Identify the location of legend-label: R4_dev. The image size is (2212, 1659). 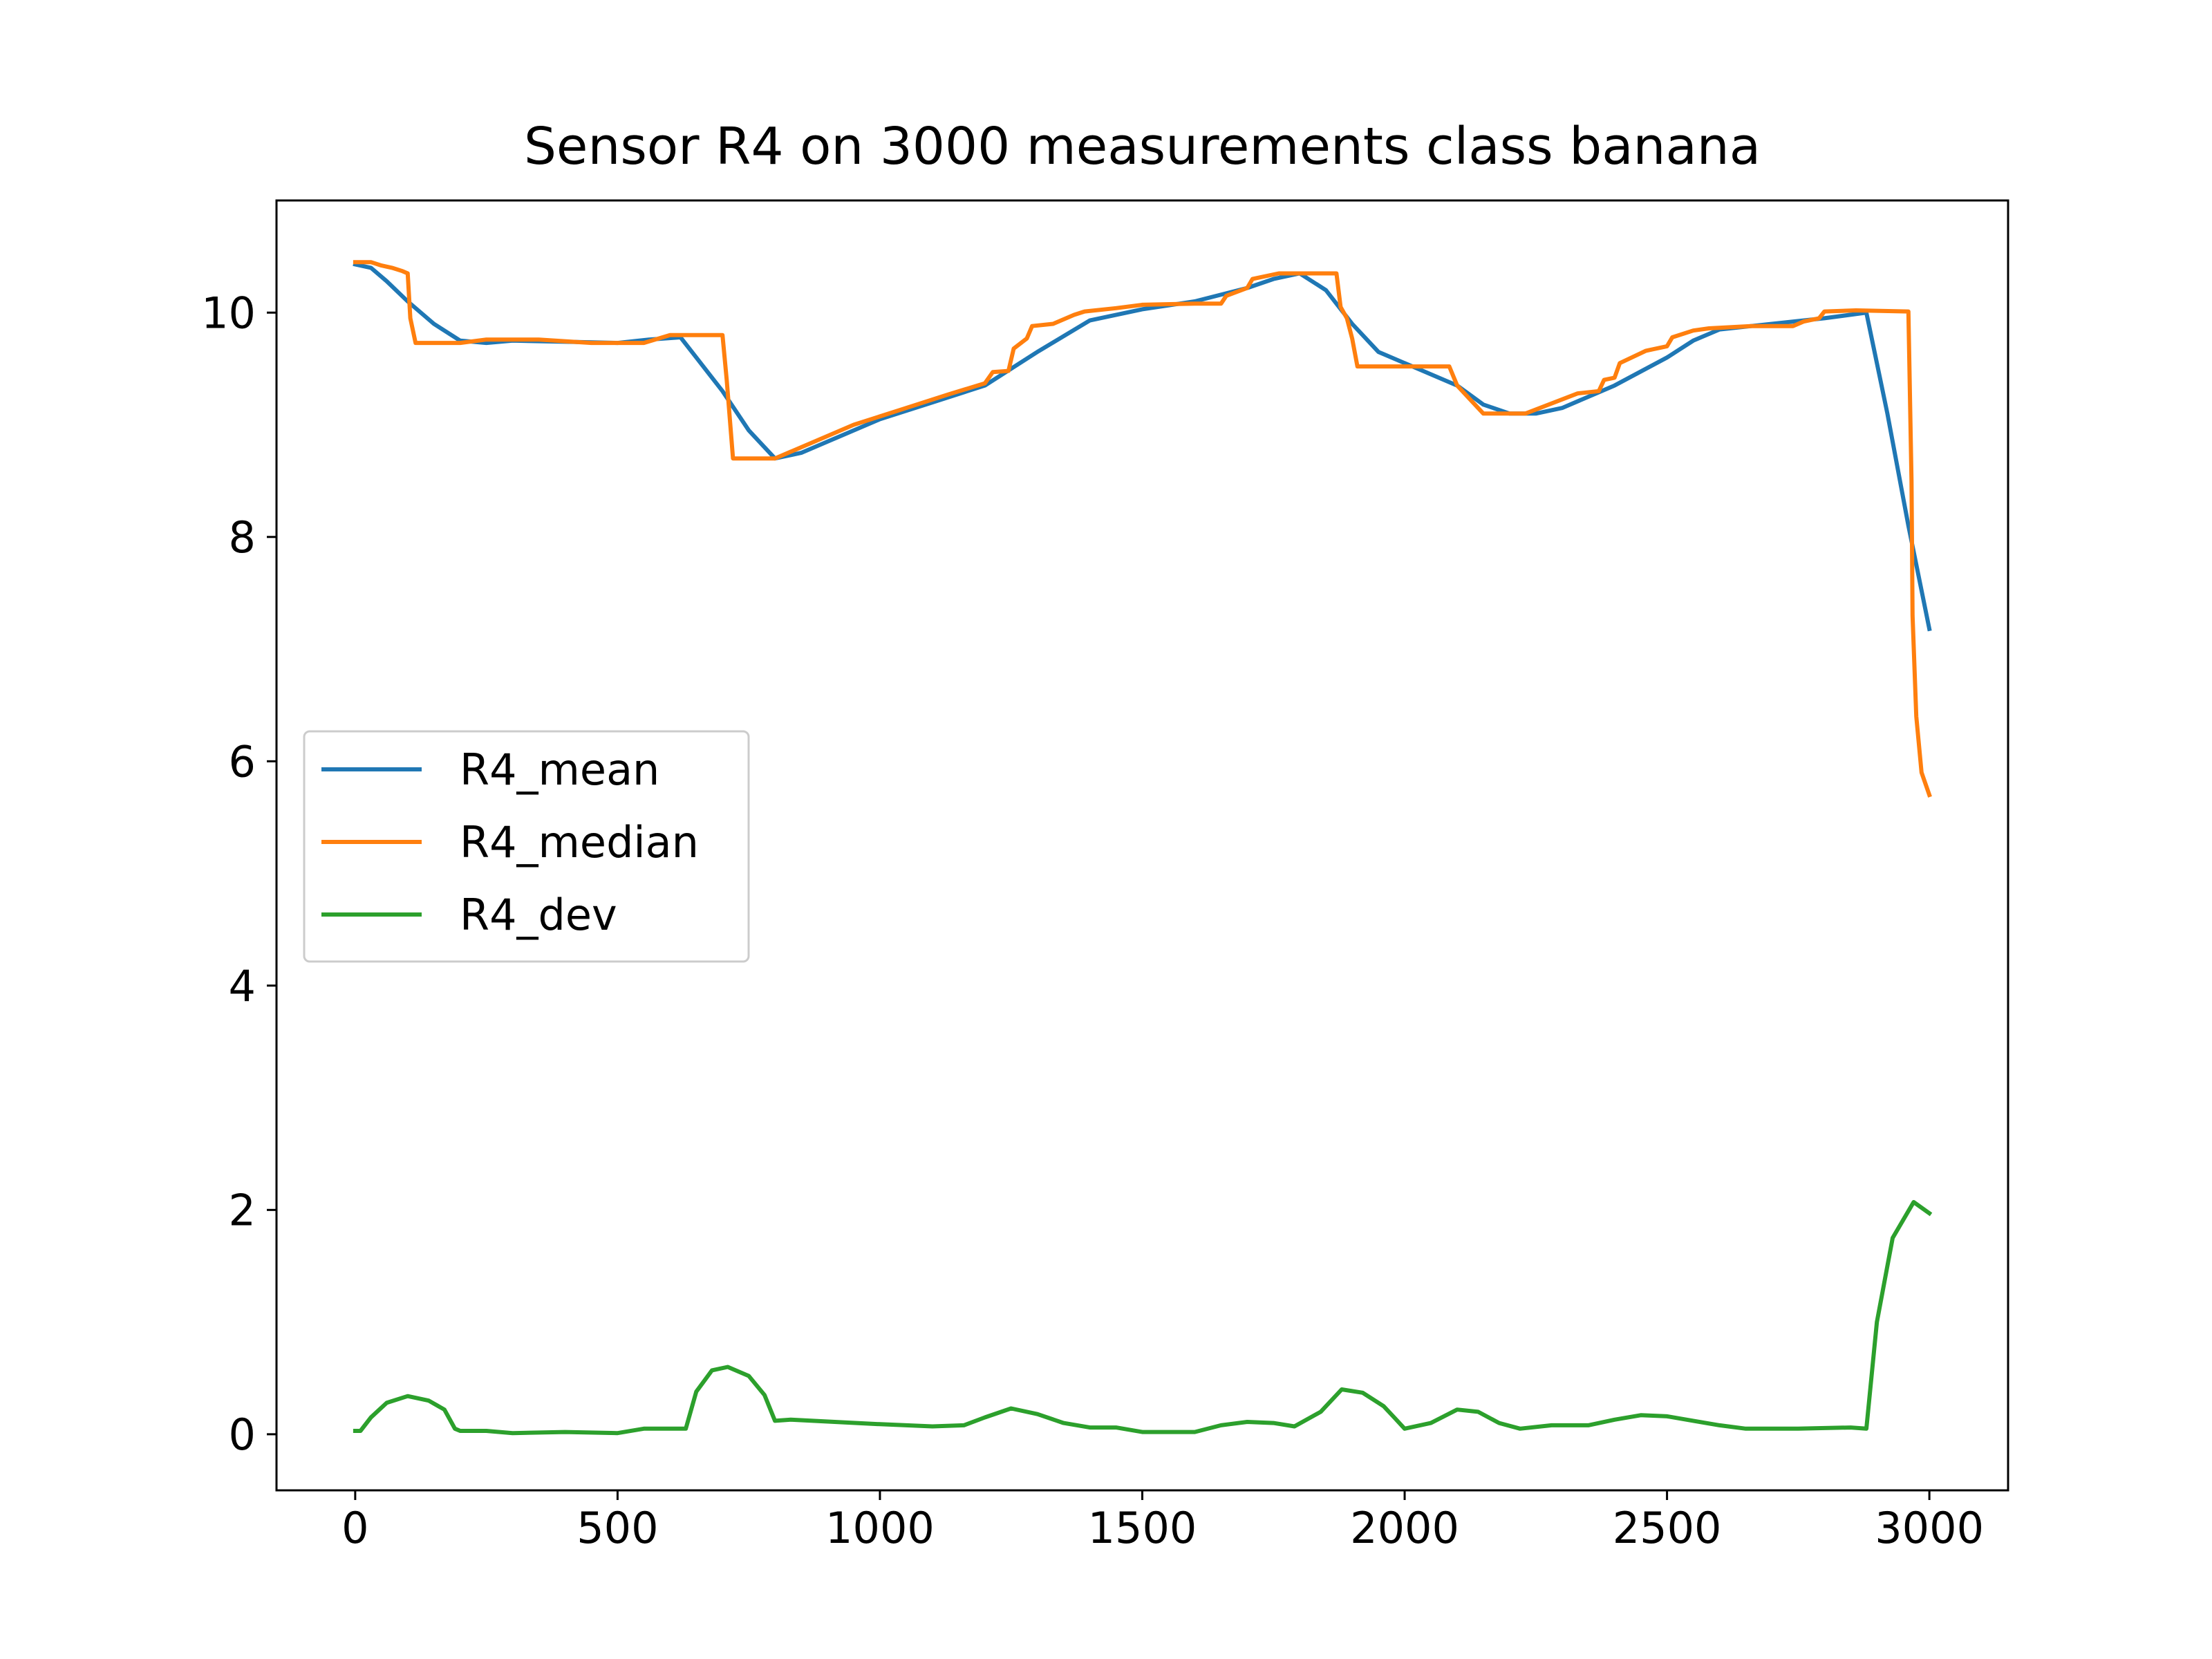
(538, 915).